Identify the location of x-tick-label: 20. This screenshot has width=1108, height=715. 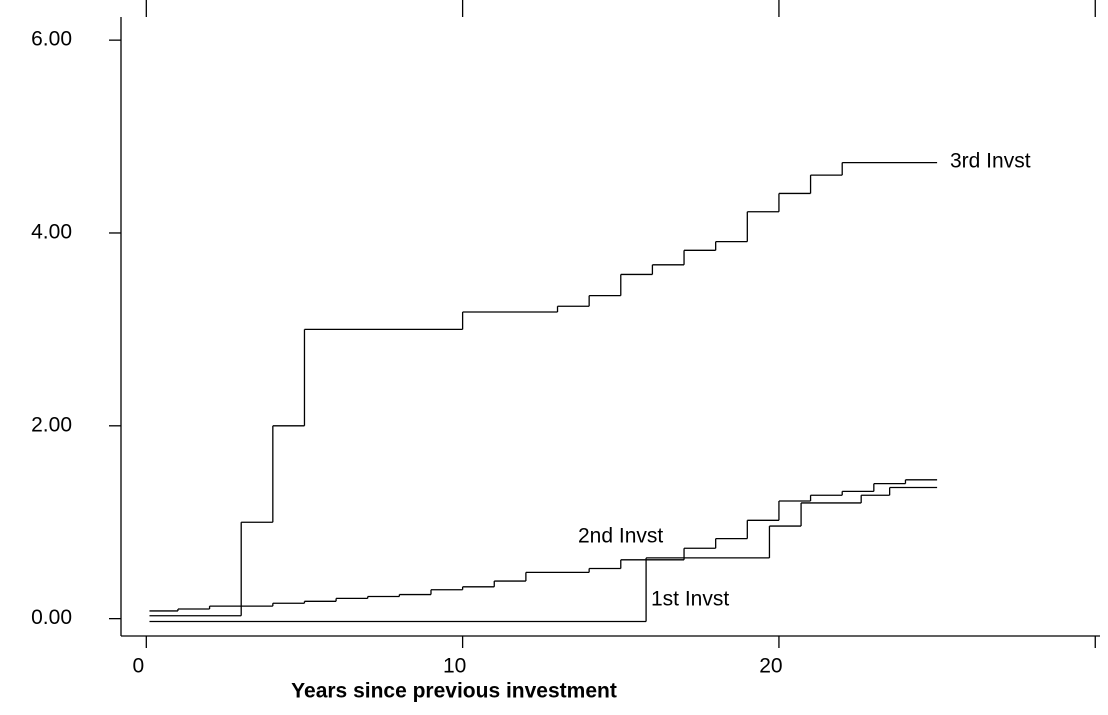
(770, 666).